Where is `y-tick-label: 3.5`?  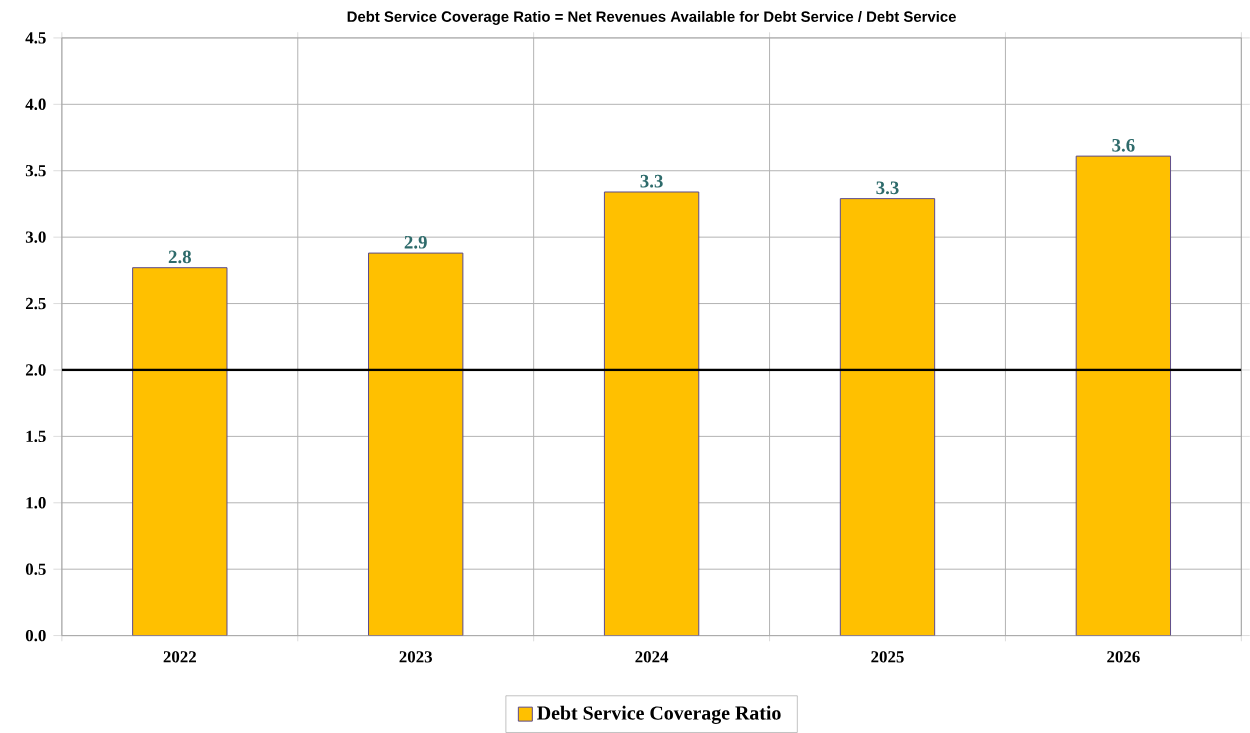
y-tick-label: 3.5 is located at coordinates (35, 171).